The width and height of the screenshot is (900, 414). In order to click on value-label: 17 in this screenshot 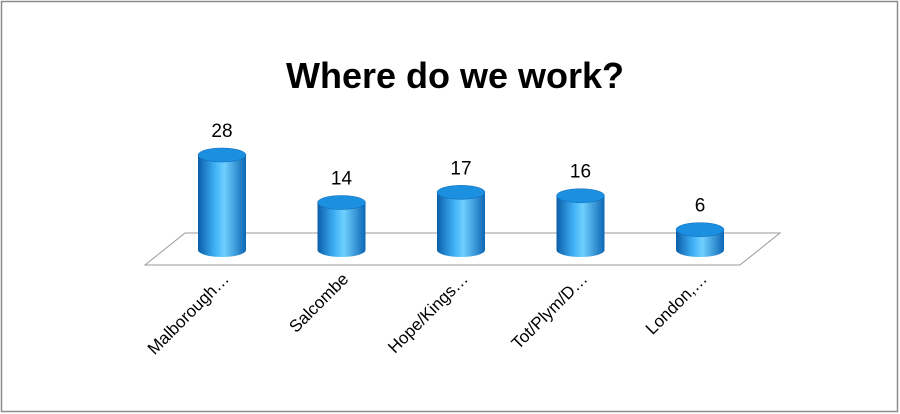, I will do `click(460, 168)`.